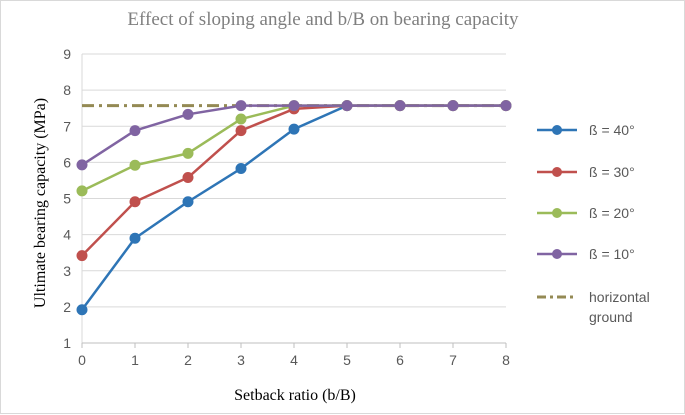 Image resolution: width=685 pixels, height=415 pixels. What do you see at coordinates (453, 360) in the screenshot?
I see `x-tick-label: 7` at bounding box center [453, 360].